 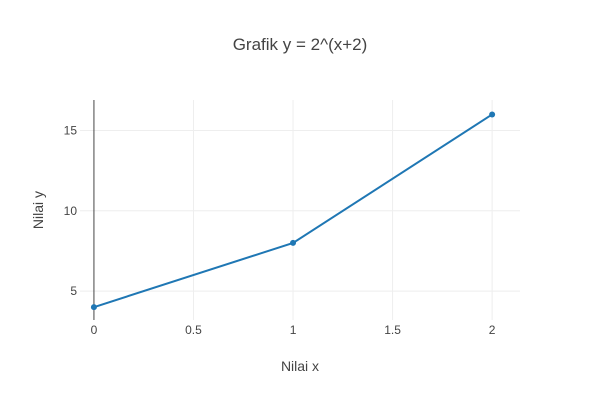 What do you see at coordinates (38, 210) in the screenshot?
I see `y-axis-title: Nilai y` at bounding box center [38, 210].